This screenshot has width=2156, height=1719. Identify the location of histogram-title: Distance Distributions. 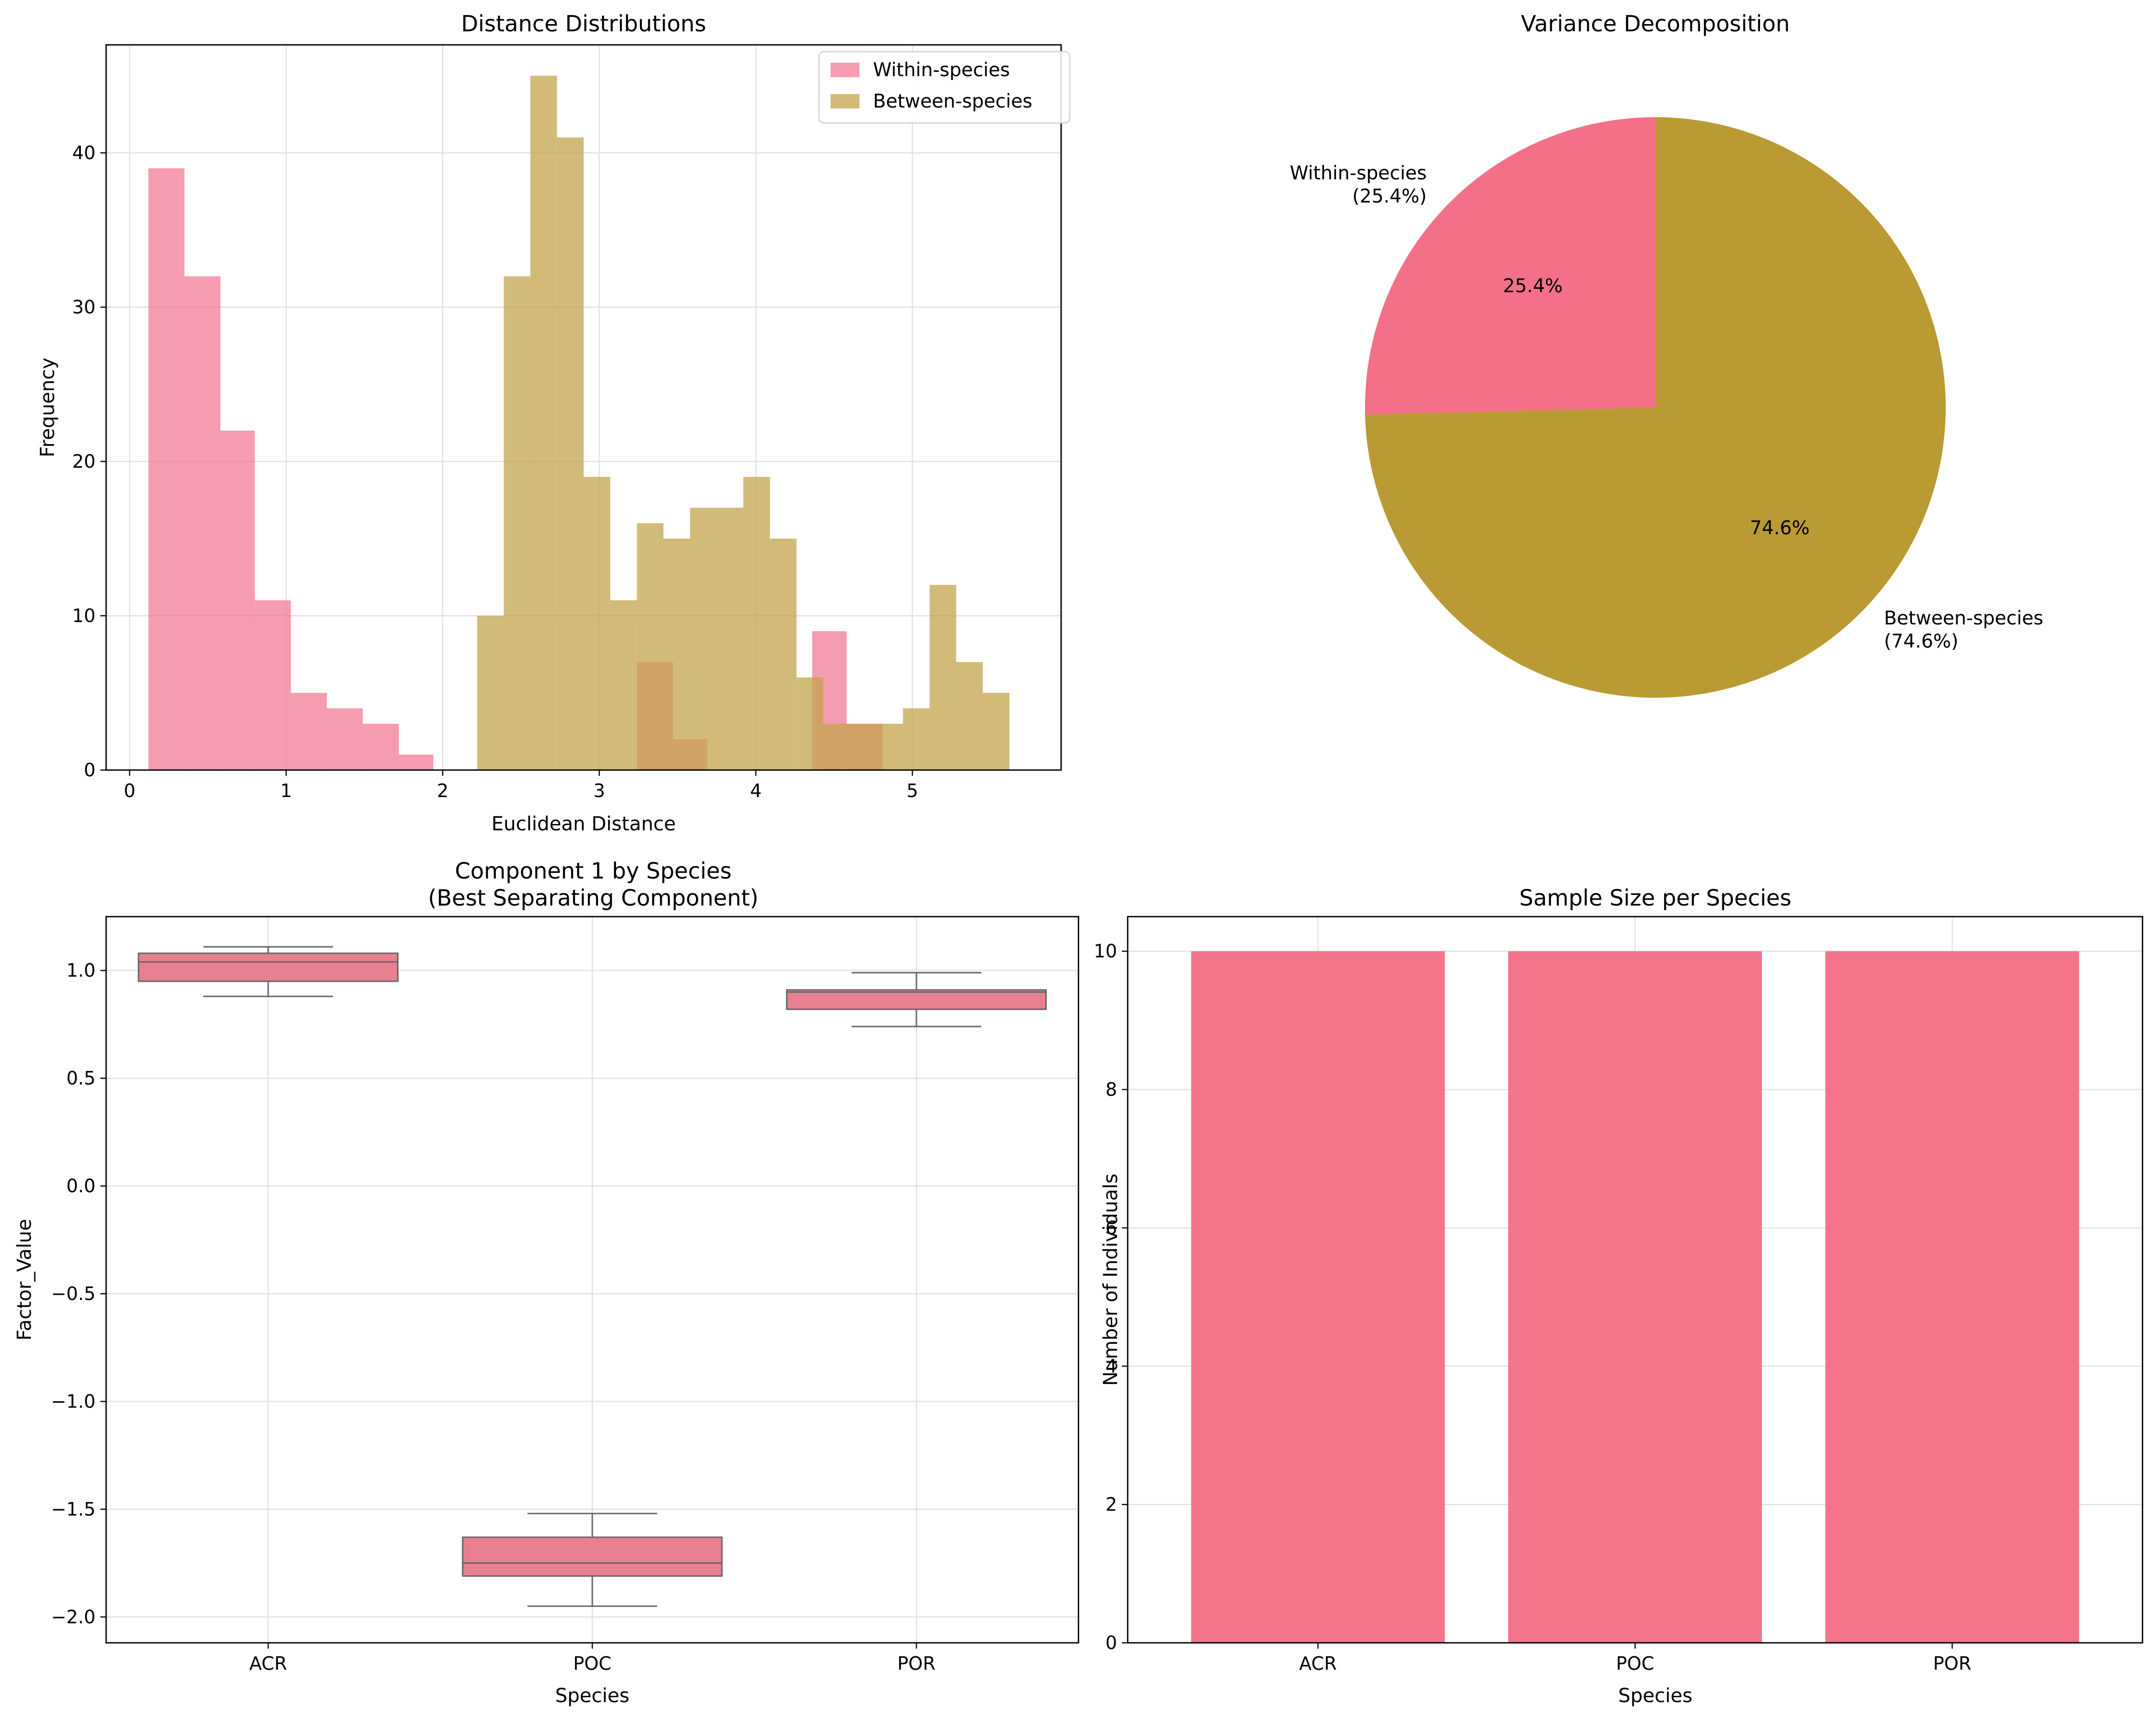
(583, 24).